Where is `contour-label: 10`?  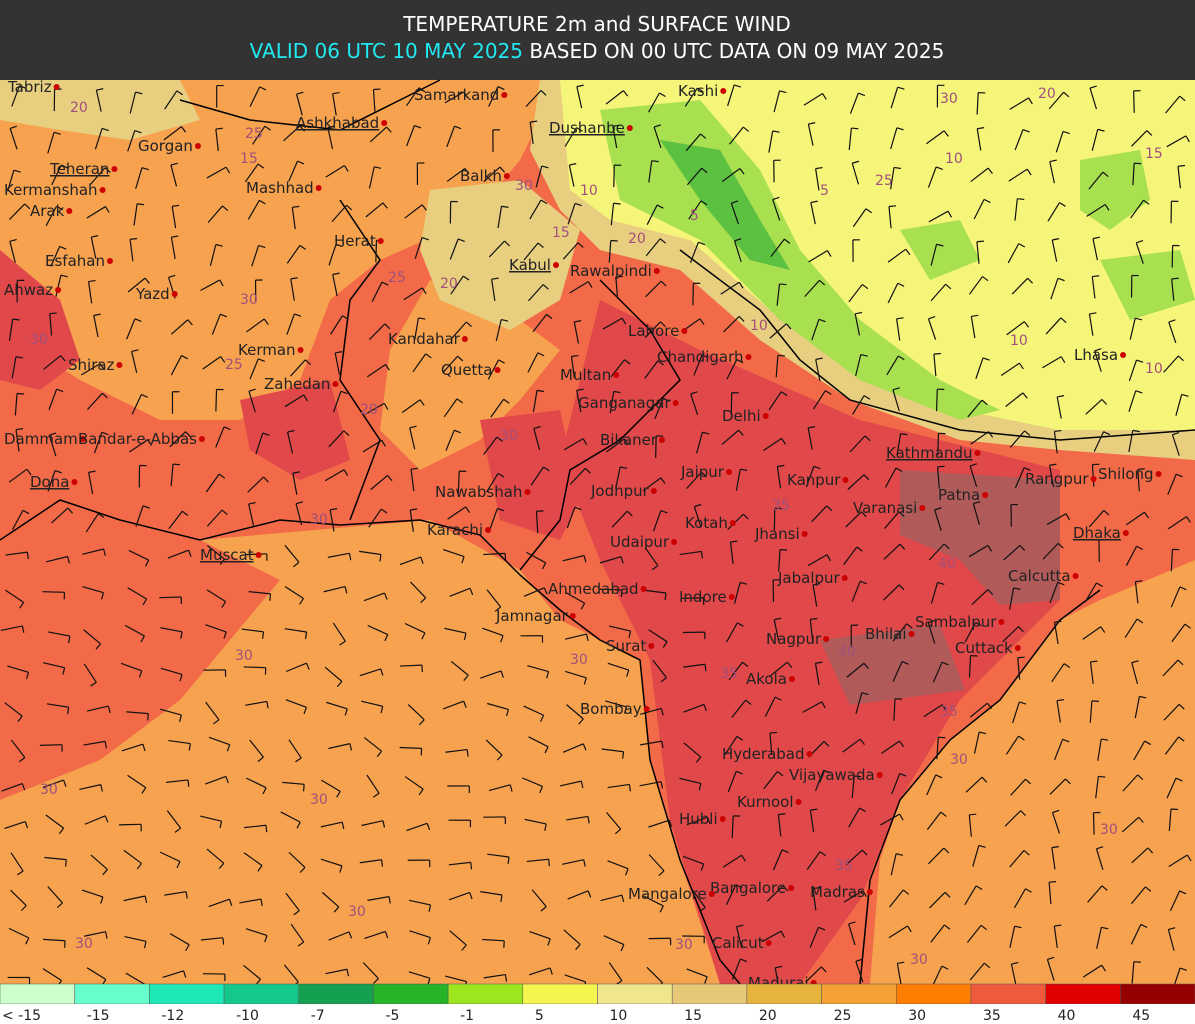
contour-label: 10 is located at coordinates (589, 191).